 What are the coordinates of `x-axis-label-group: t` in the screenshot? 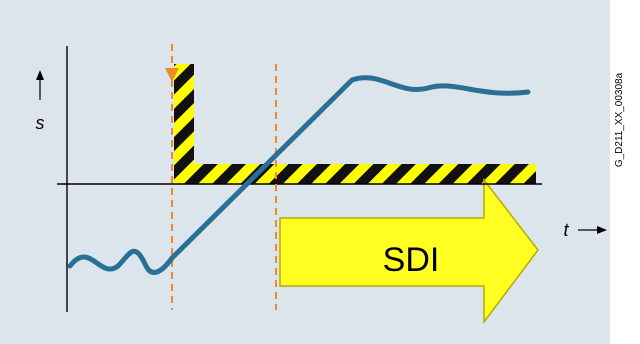 It's located at (585, 230).